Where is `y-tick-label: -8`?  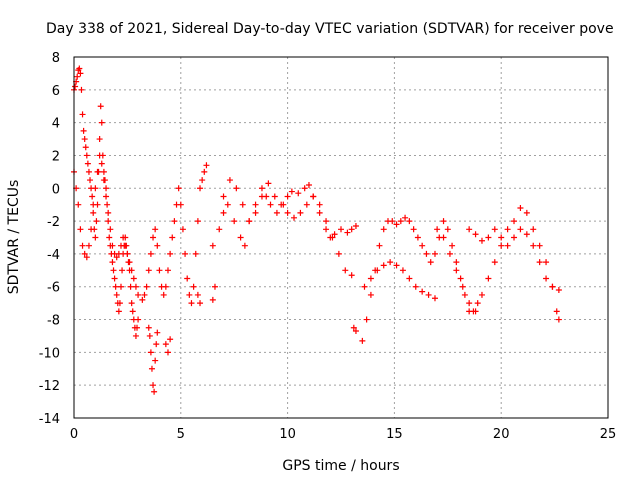 y-tick-label: -8 is located at coordinates (53, 321).